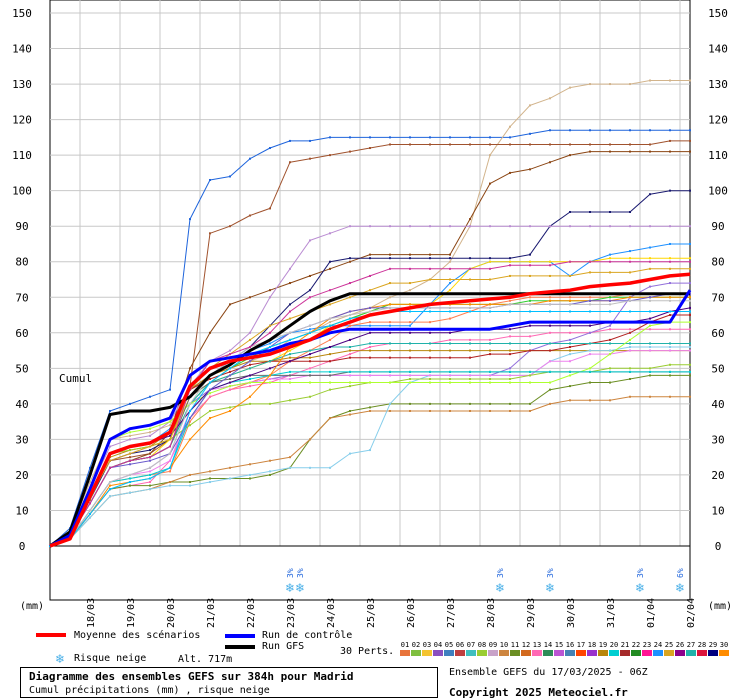 Image resolution: width=740 pixels, height=700 pixels. Describe the element at coordinates (416, 645) in the screenshot. I see `pert-number: 02` at that location.